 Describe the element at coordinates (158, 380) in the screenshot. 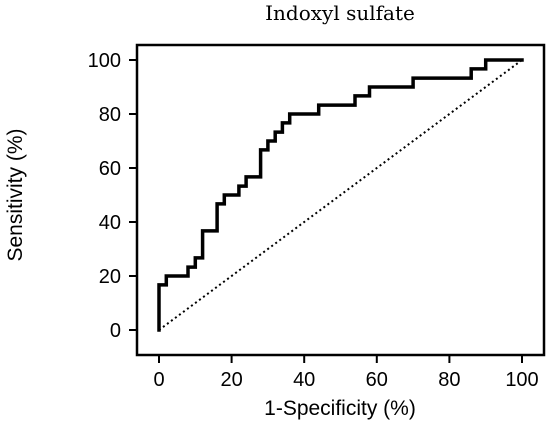

I see `x-tick-label: 0` at that location.